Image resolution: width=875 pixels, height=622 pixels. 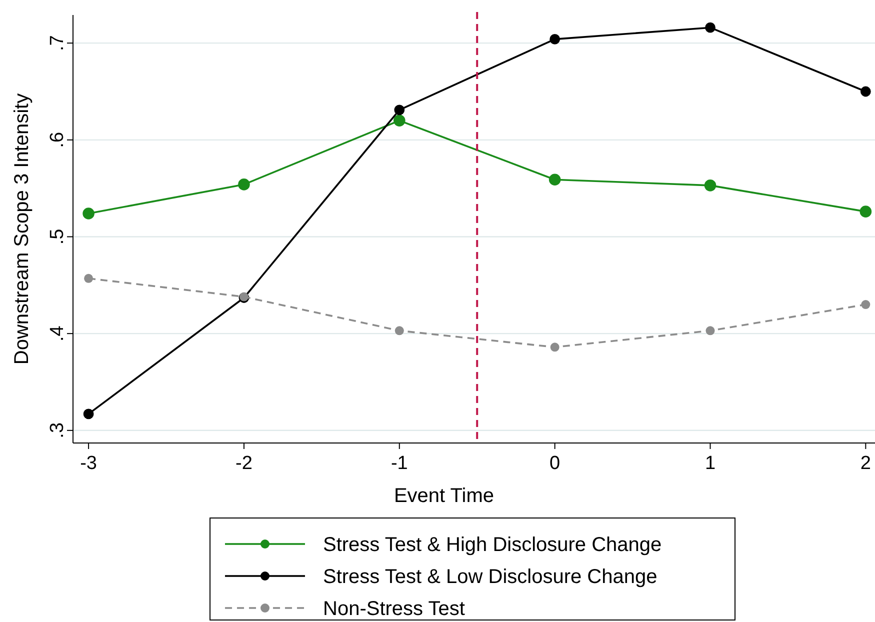 What do you see at coordinates (394, 609) in the screenshot?
I see `legend-label: Non-Stress Test` at bounding box center [394, 609].